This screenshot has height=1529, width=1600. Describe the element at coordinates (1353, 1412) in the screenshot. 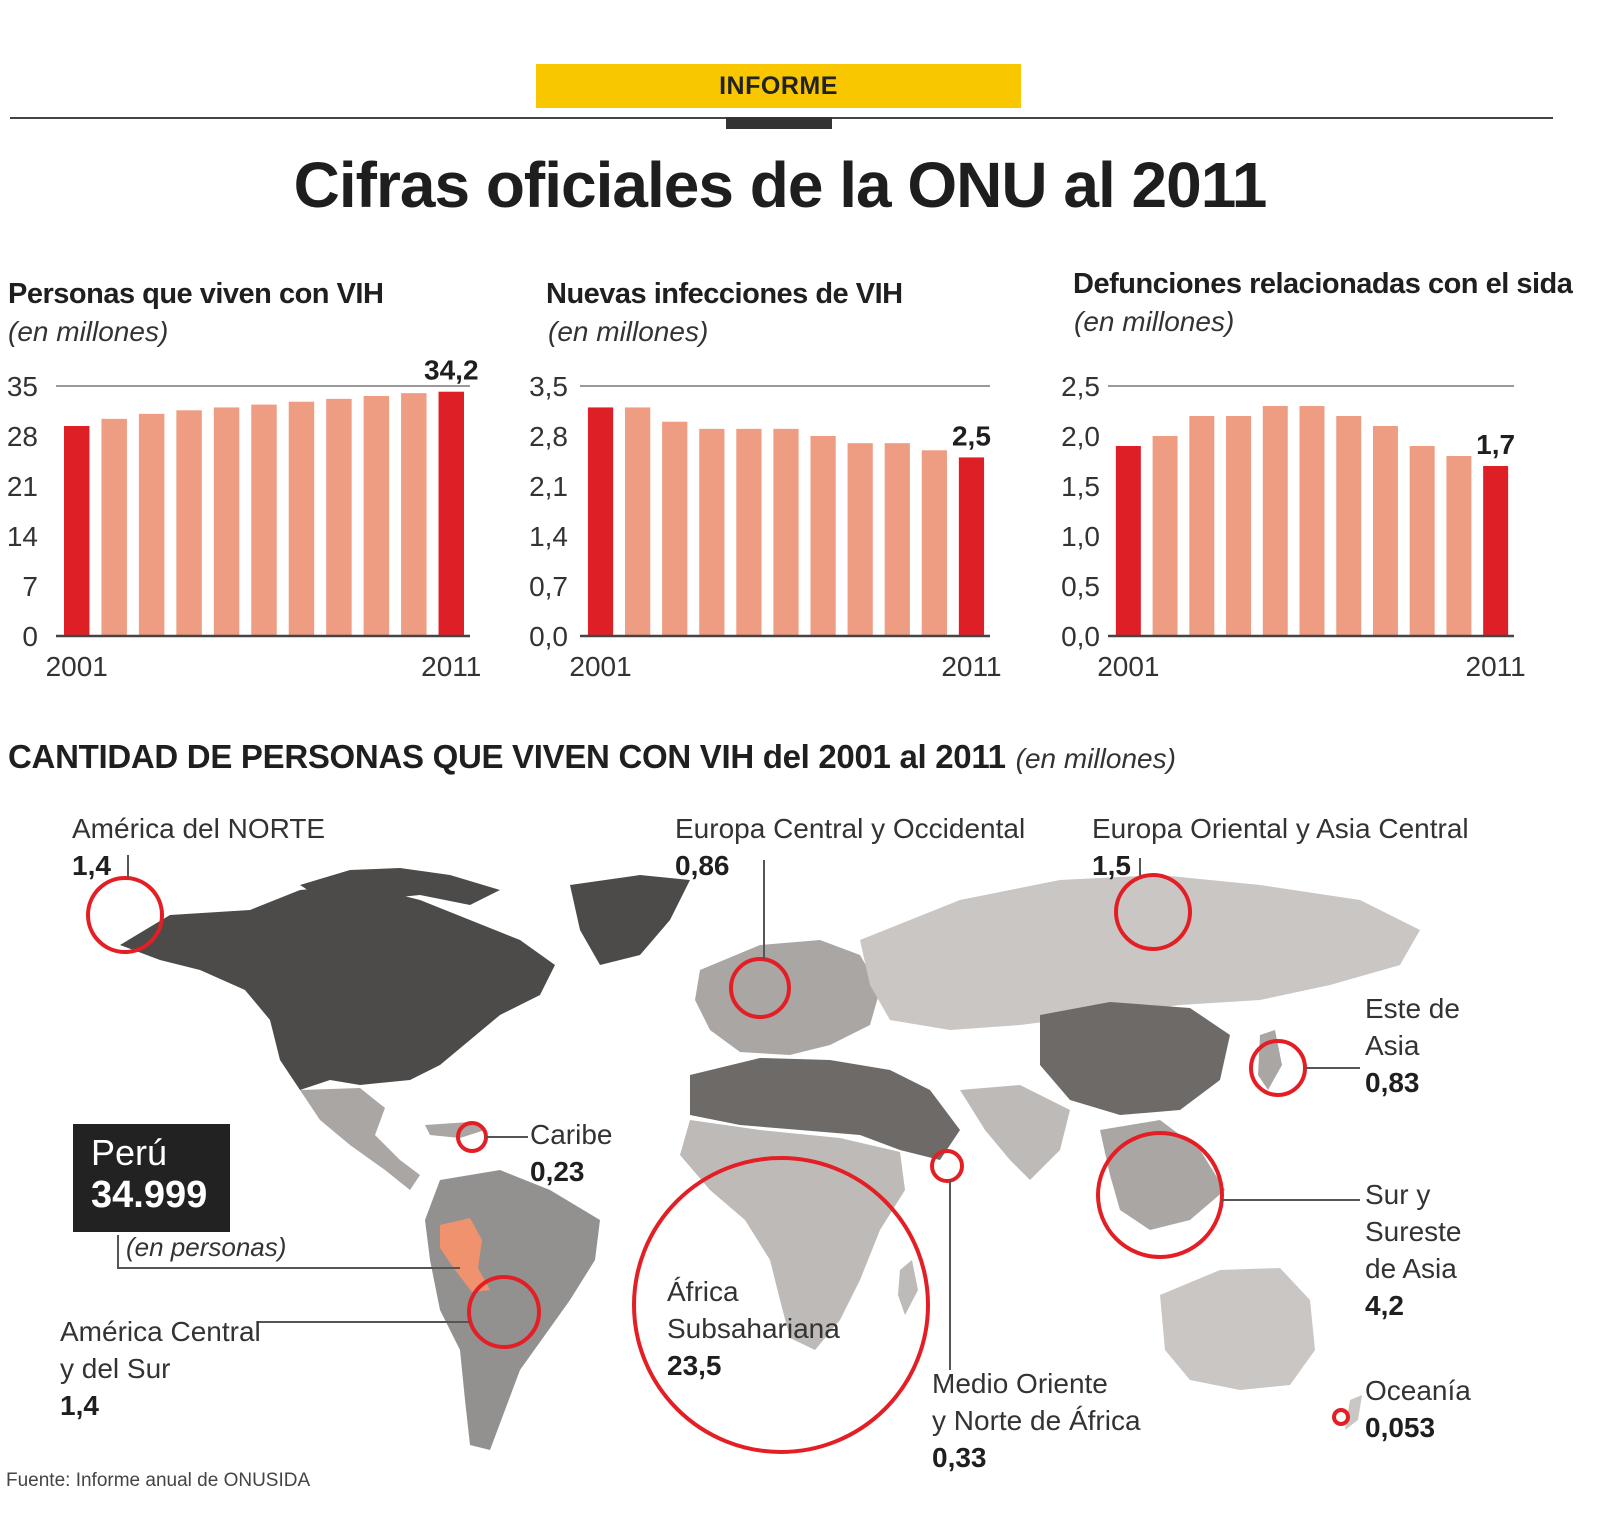

I see `map-new-zealand` at that location.